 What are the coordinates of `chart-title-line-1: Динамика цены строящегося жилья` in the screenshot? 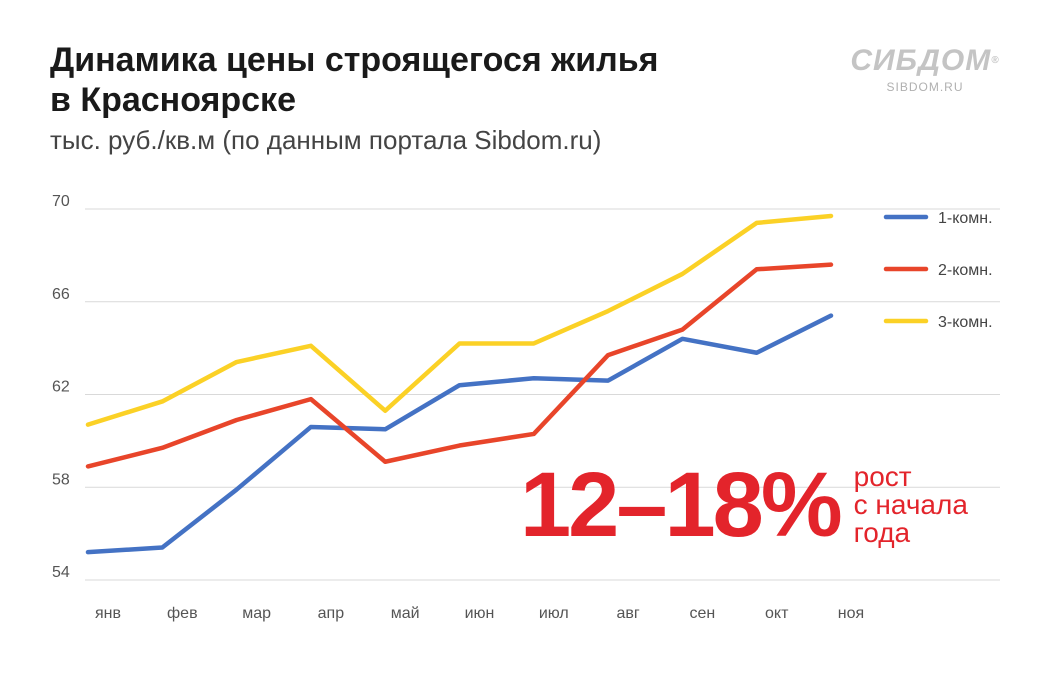 It's located at (354, 60).